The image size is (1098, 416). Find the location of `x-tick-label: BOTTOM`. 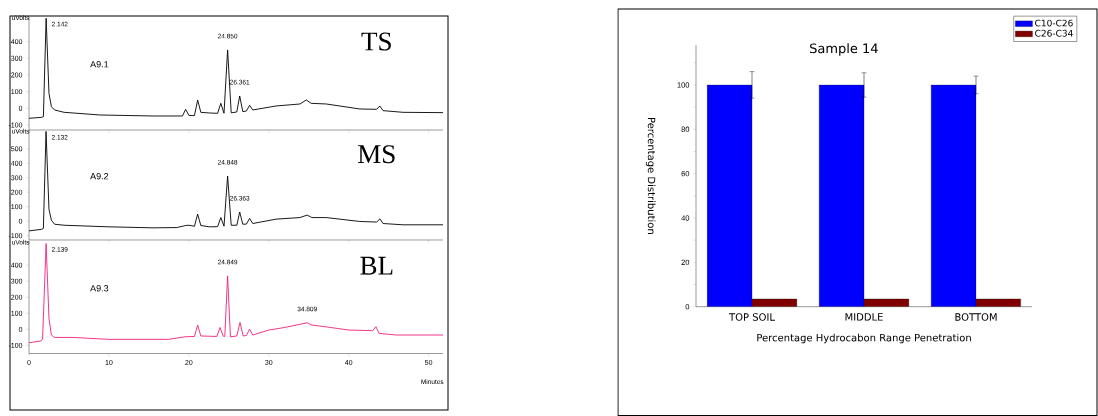

x-tick-label: BOTTOM is located at coordinates (976, 317).